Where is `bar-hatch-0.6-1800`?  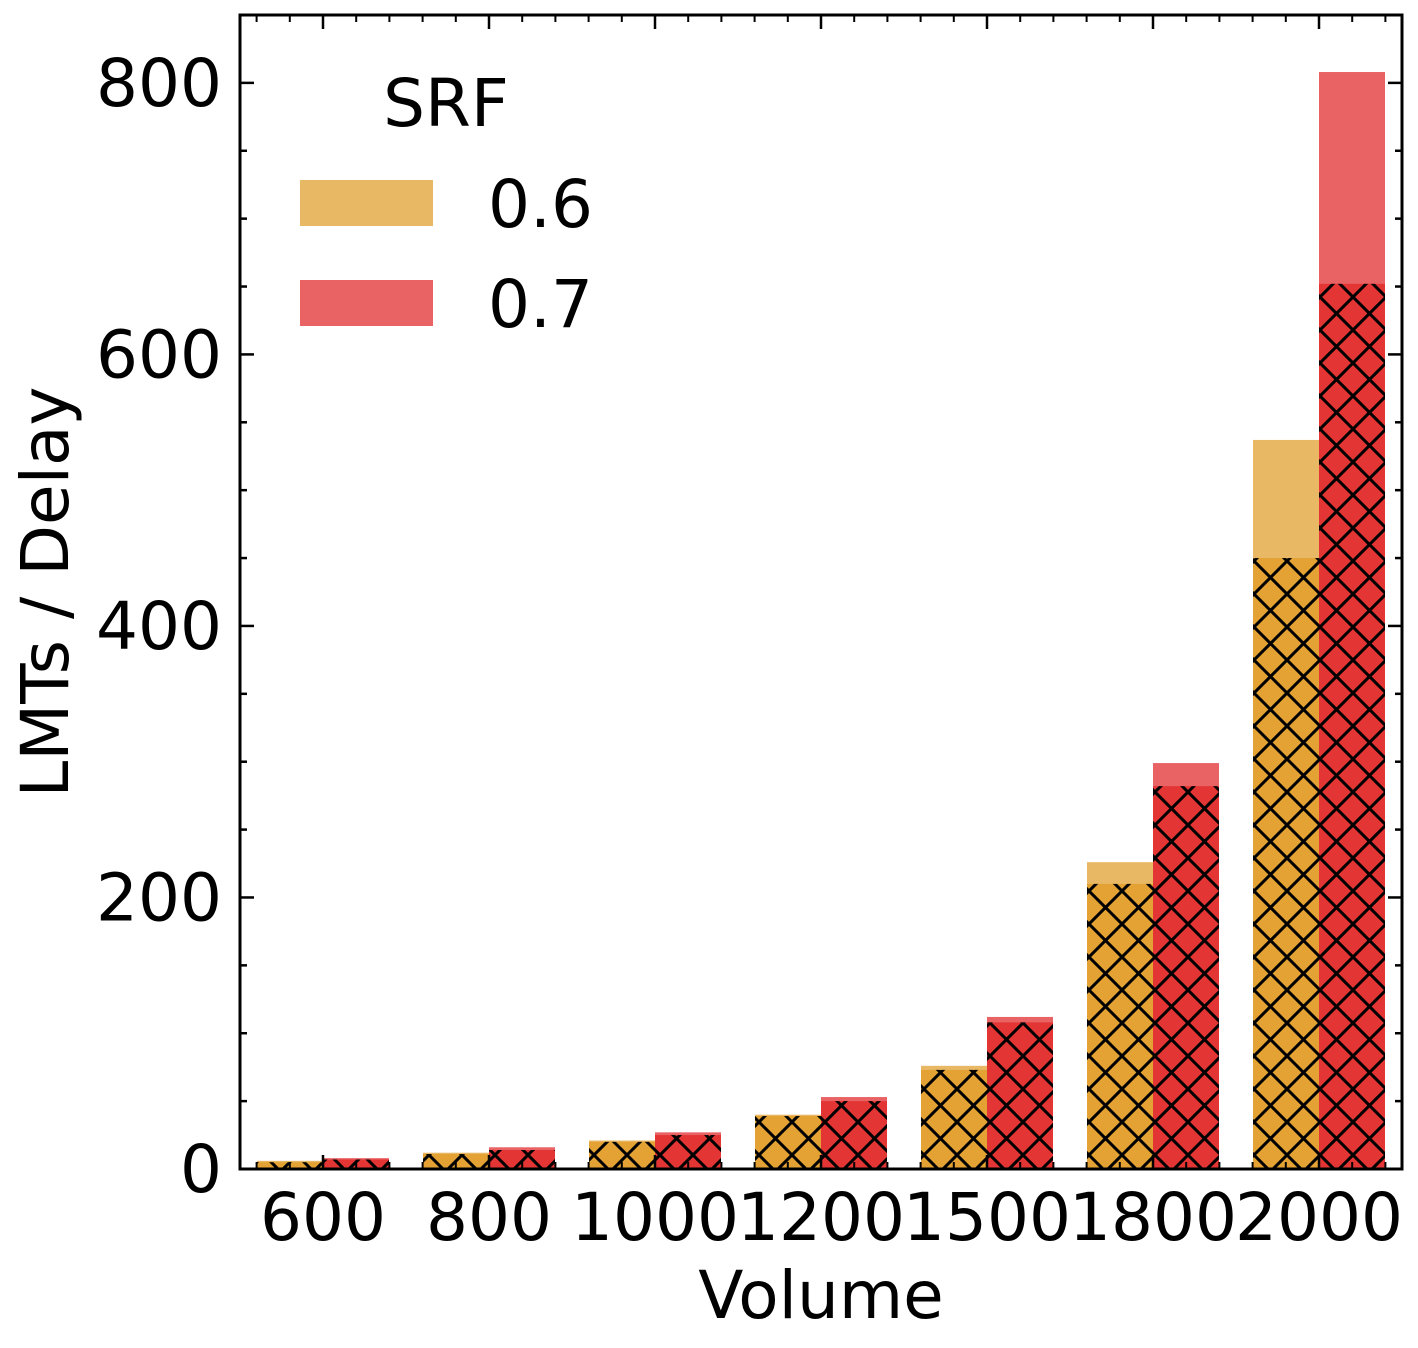
bar-hatch-0.6-1800 is located at coordinates (1120, 1026).